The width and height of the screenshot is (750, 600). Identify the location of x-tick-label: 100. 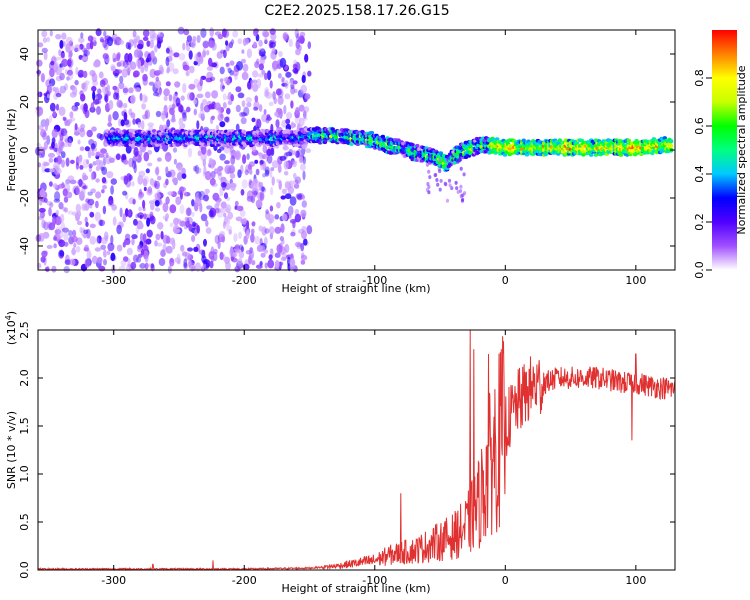
(635, 580).